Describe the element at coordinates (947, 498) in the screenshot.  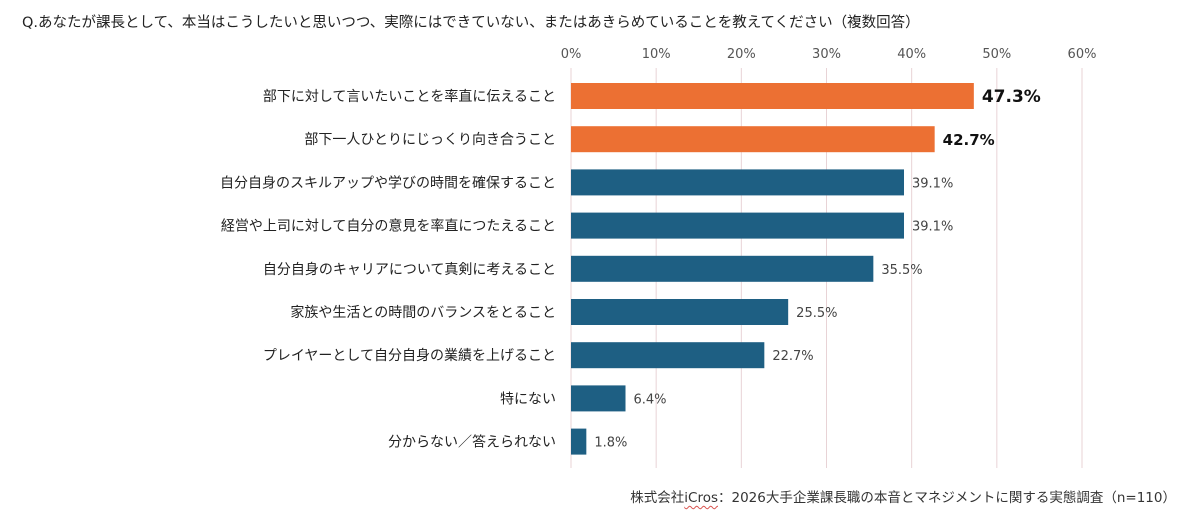
I see `source-suffix: ：2026大手企業課長職の本音とマネジメントに関する実態調査（n=110）` at that location.